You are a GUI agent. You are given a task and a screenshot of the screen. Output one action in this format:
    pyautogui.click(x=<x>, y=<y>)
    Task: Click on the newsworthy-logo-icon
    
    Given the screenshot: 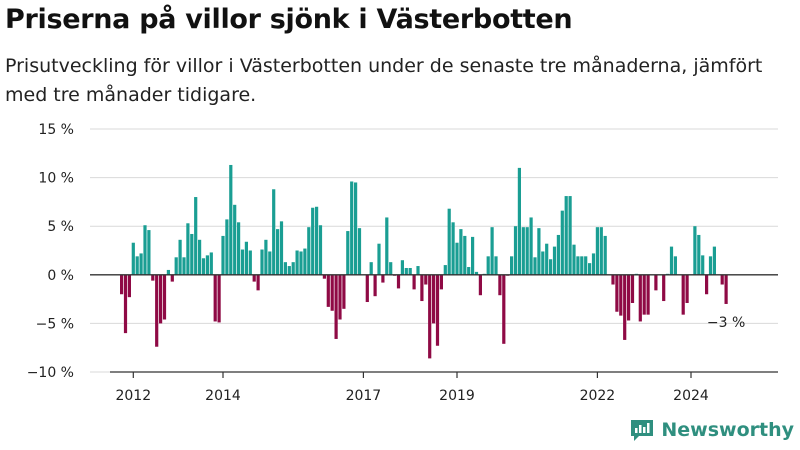 What is the action you would take?
    pyautogui.click(x=642, y=430)
    